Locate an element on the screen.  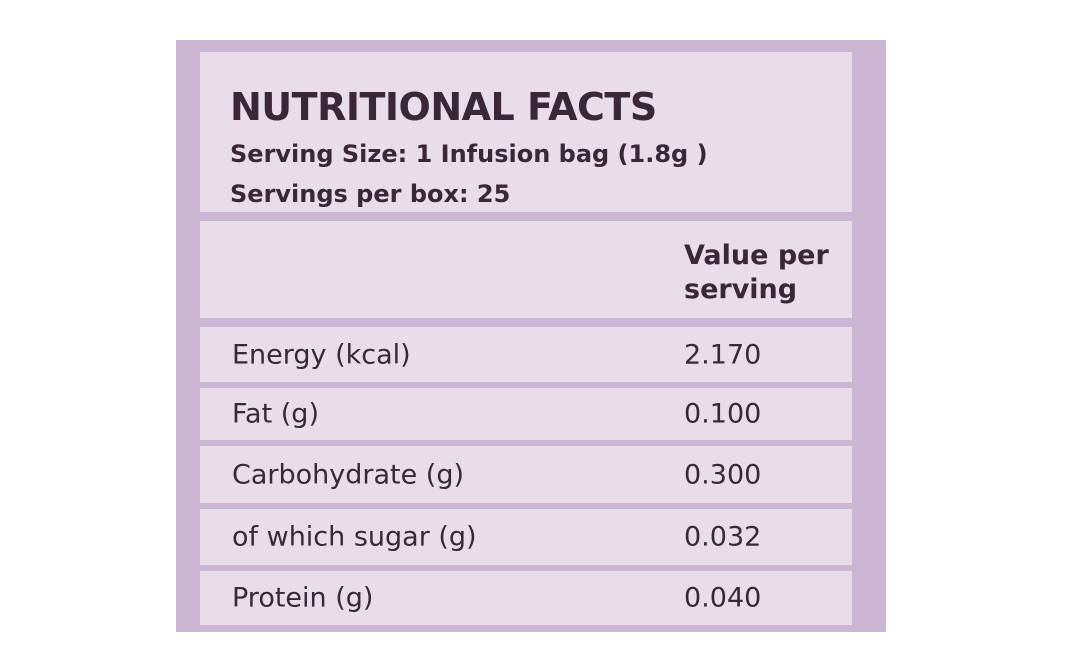
column-header-line2: serving is located at coordinates (741, 289).